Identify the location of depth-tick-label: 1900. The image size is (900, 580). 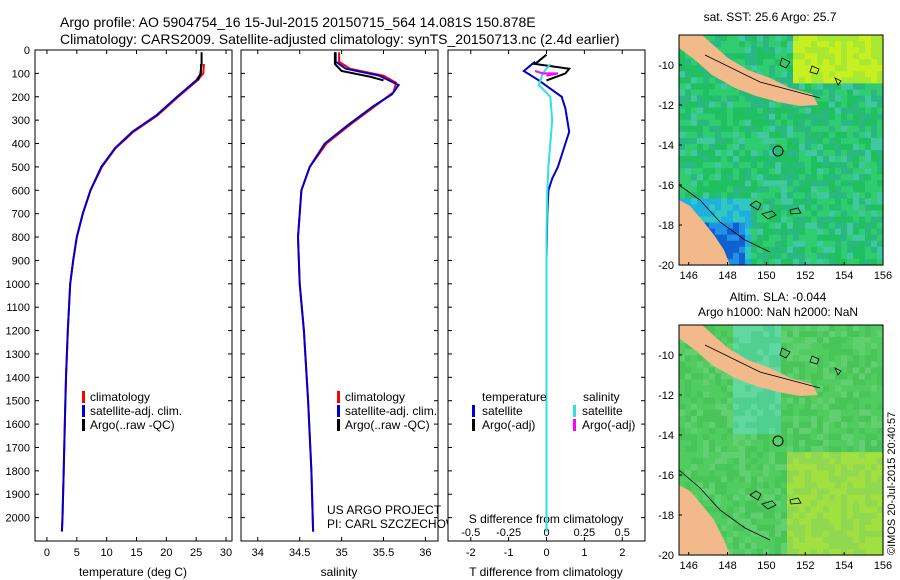
(18, 495).